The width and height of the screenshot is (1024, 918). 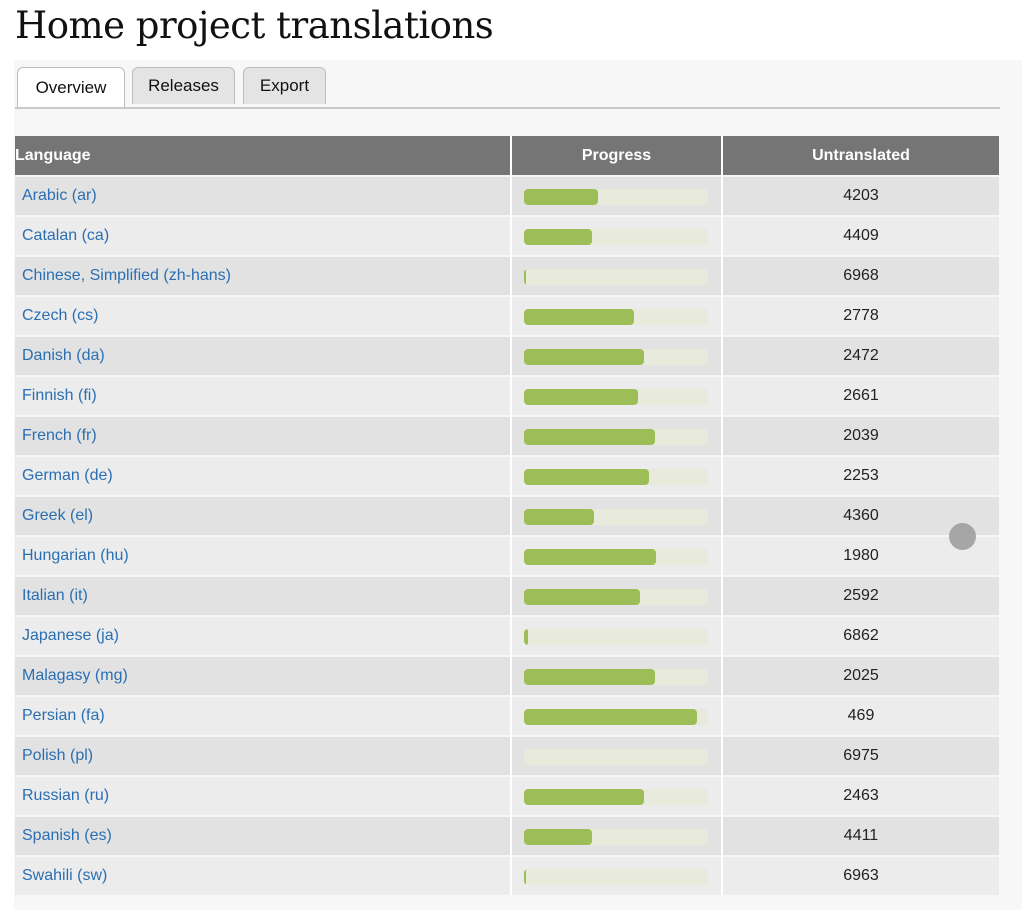 I want to click on language-link: French (fr), so click(x=59, y=435).